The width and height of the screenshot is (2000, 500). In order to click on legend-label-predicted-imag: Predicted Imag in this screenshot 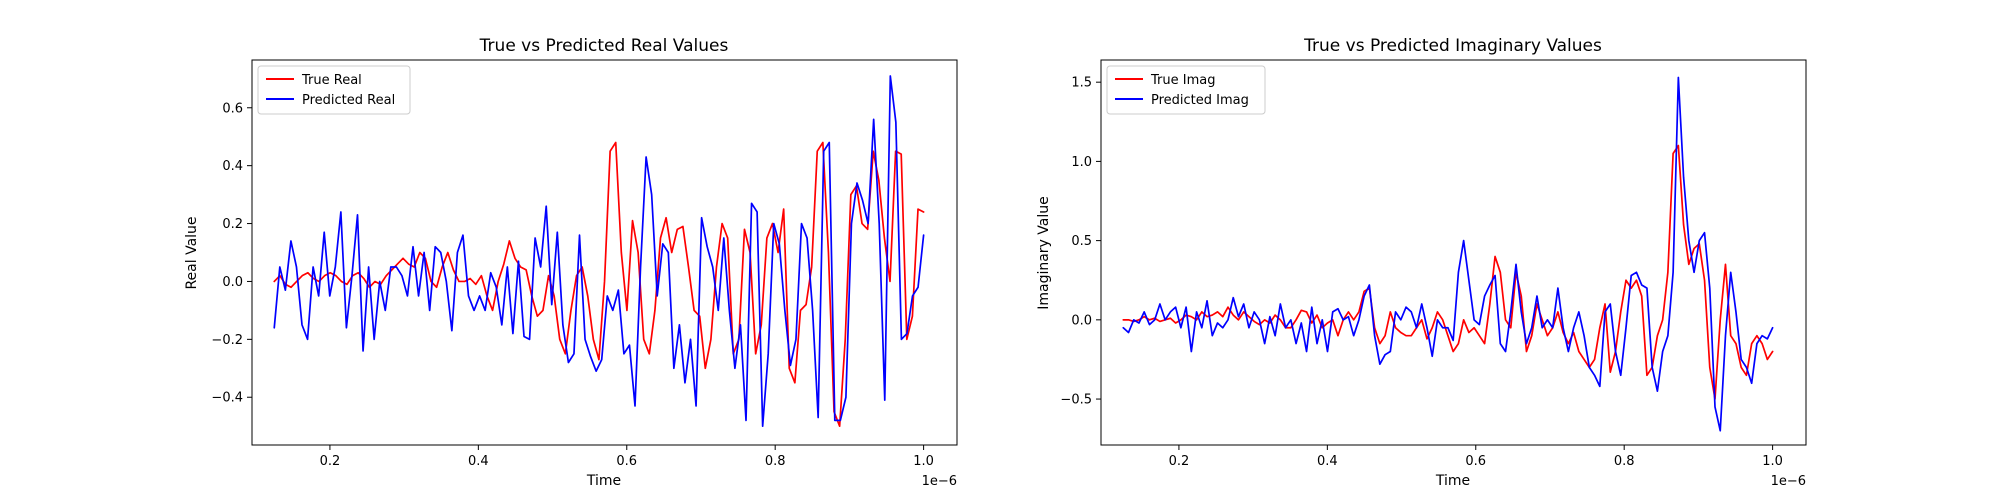, I will do `click(1200, 100)`.